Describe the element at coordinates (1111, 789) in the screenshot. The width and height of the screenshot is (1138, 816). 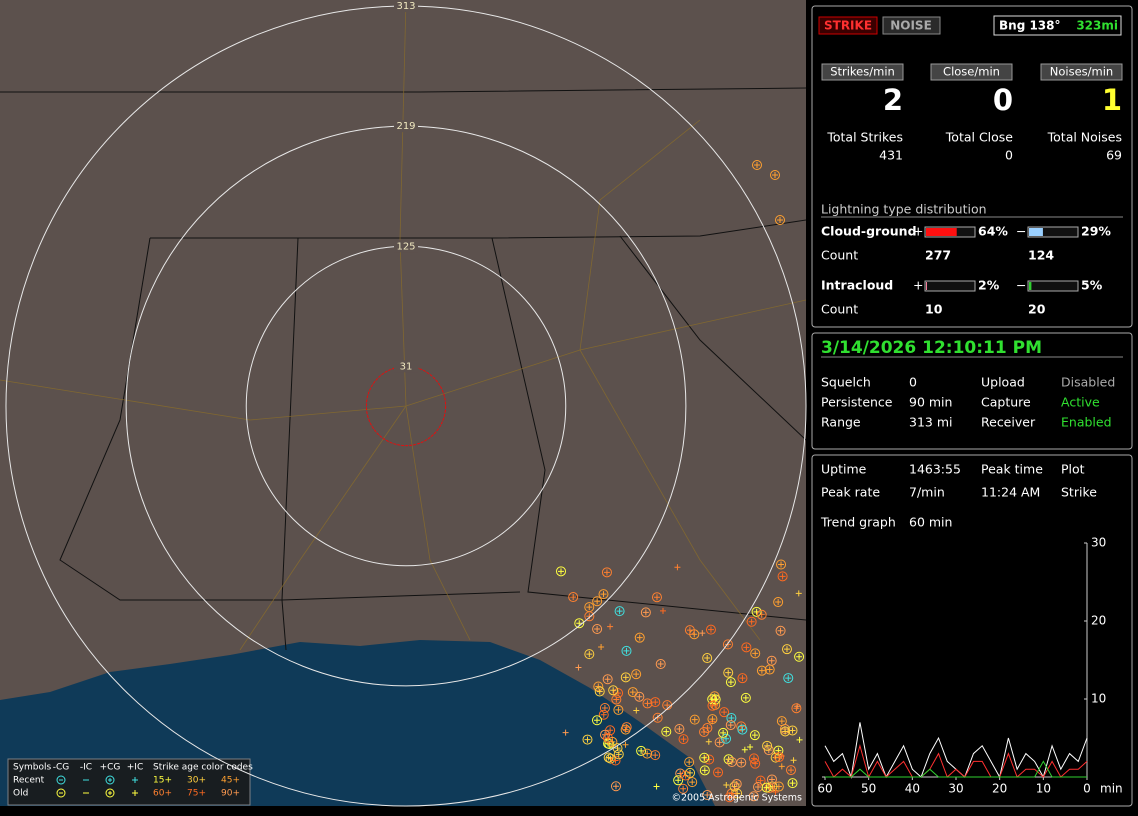
I see `x-unit: min` at that location.